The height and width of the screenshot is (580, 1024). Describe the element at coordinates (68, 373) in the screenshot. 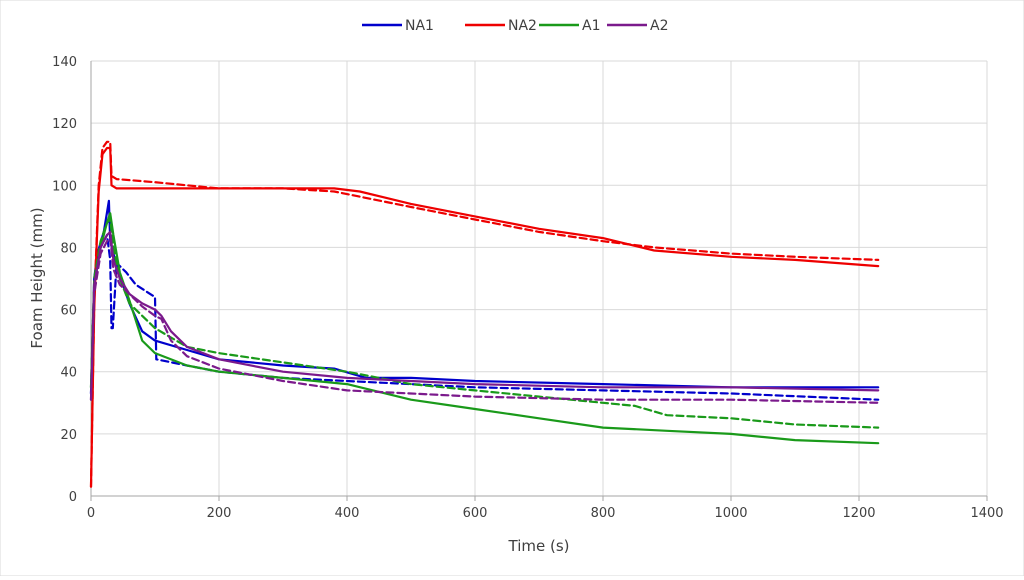

I see `y-tick-label: 40` at that location.